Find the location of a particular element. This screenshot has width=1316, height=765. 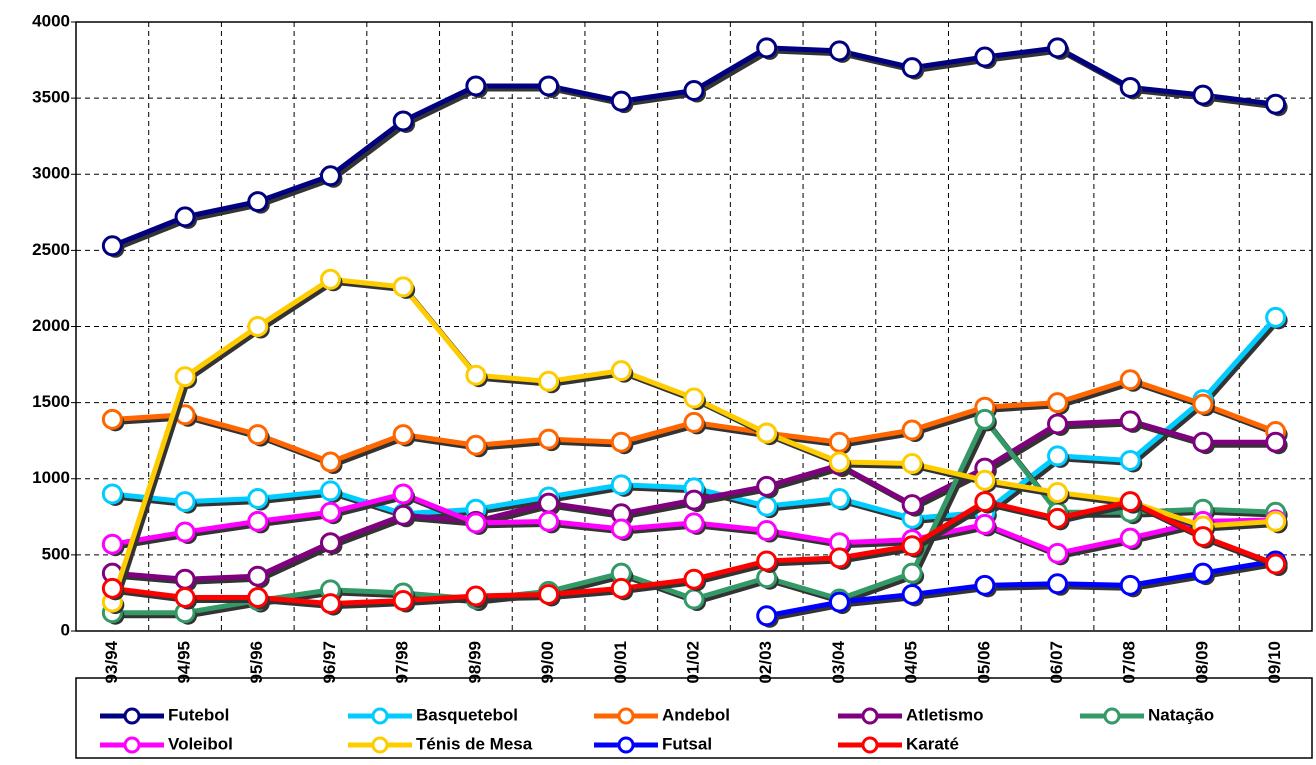

x-tick-label: 97/98 is located at coordinates (402, 662).